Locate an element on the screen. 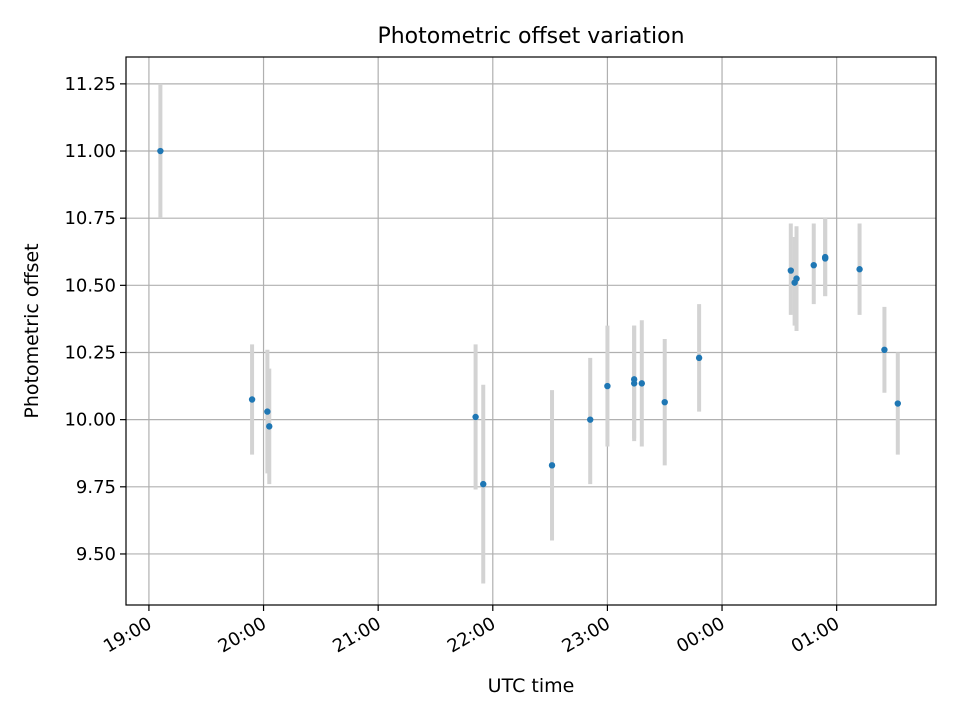 The width and height of the screenshot is (960, 720). y-axis-label: Photometric offset is located at coordinates (32, 330).